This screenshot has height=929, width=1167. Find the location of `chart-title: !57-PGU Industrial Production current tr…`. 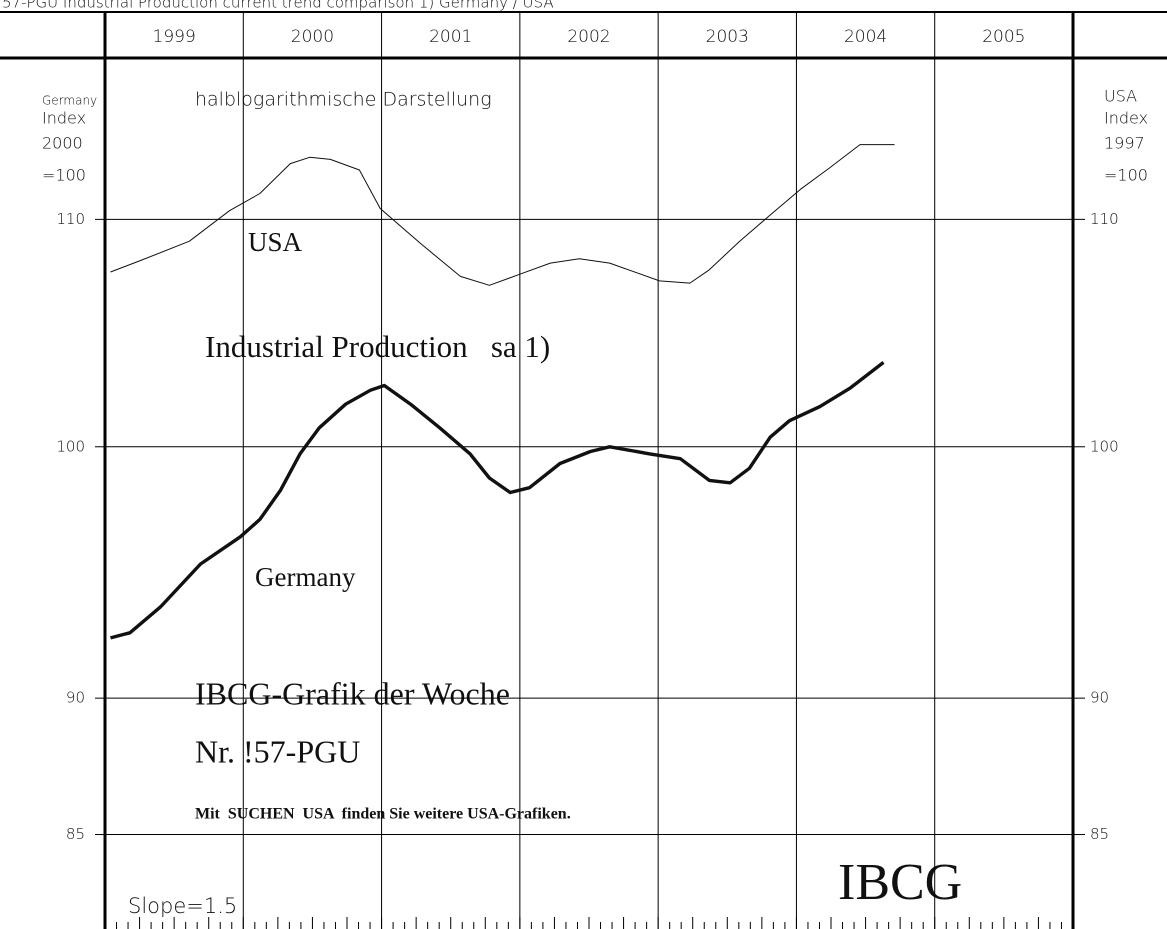

chart-title: !57-PGU Industrial Production current tr… is located at coordinates (277, 6).